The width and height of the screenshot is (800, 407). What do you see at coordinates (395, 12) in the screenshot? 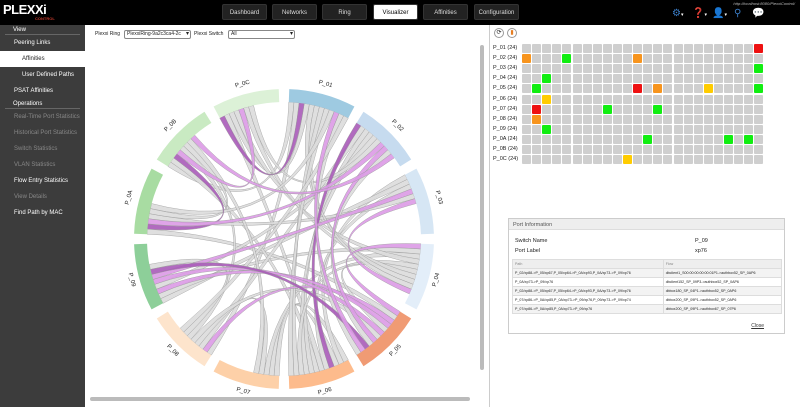
I see `nav-visualizer: Visualizer` at bounding box center [395, 12].